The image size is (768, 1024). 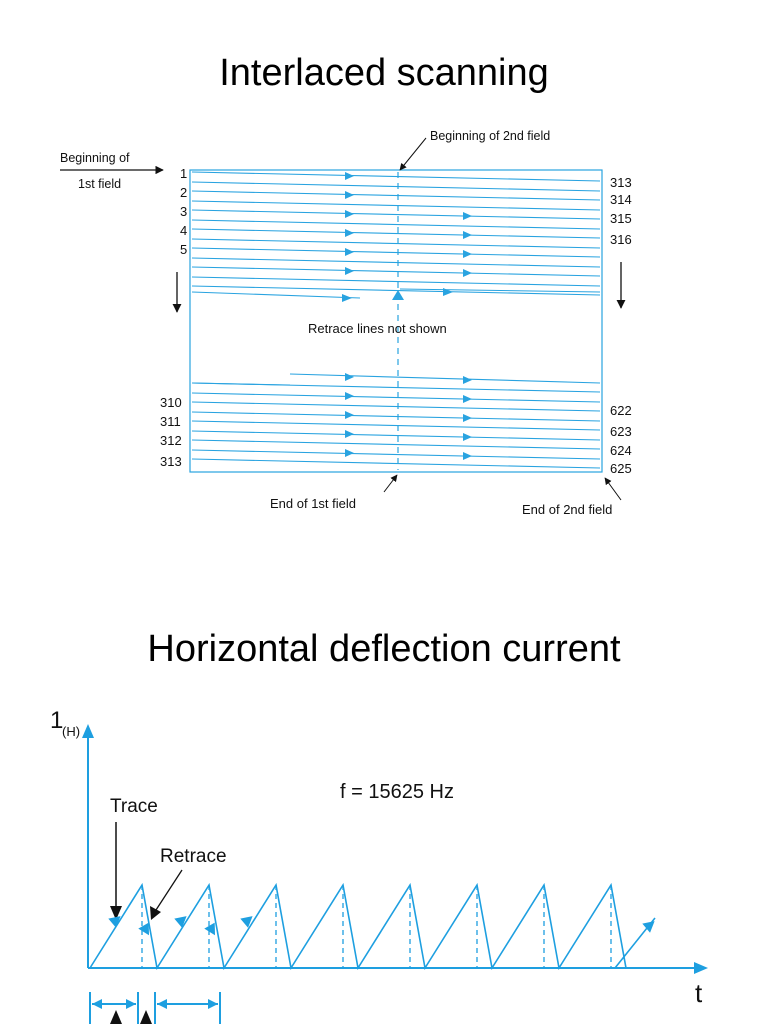 I want to click on retrace-pointer-line, so click(x=169, y=890).